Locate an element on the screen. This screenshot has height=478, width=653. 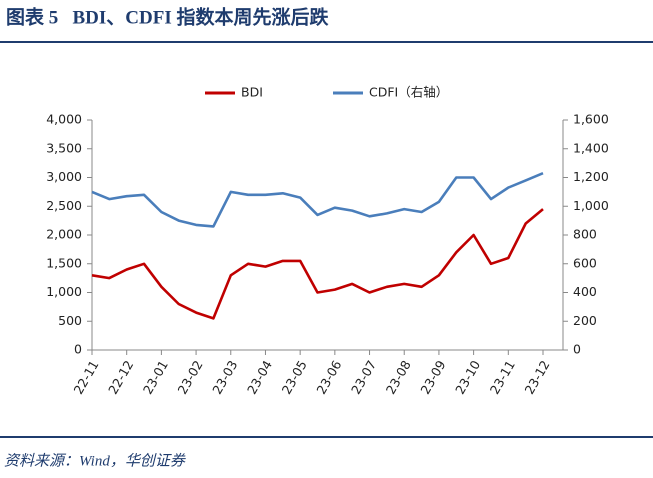
x-tick-label: 23-10 is located at coordinates (467, 377).